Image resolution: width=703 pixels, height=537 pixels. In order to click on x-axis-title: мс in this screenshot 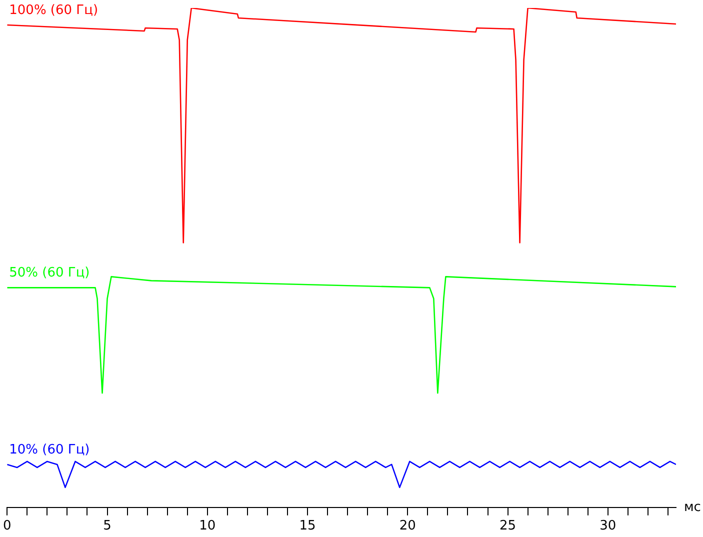, I will do `click(692, 507)`.